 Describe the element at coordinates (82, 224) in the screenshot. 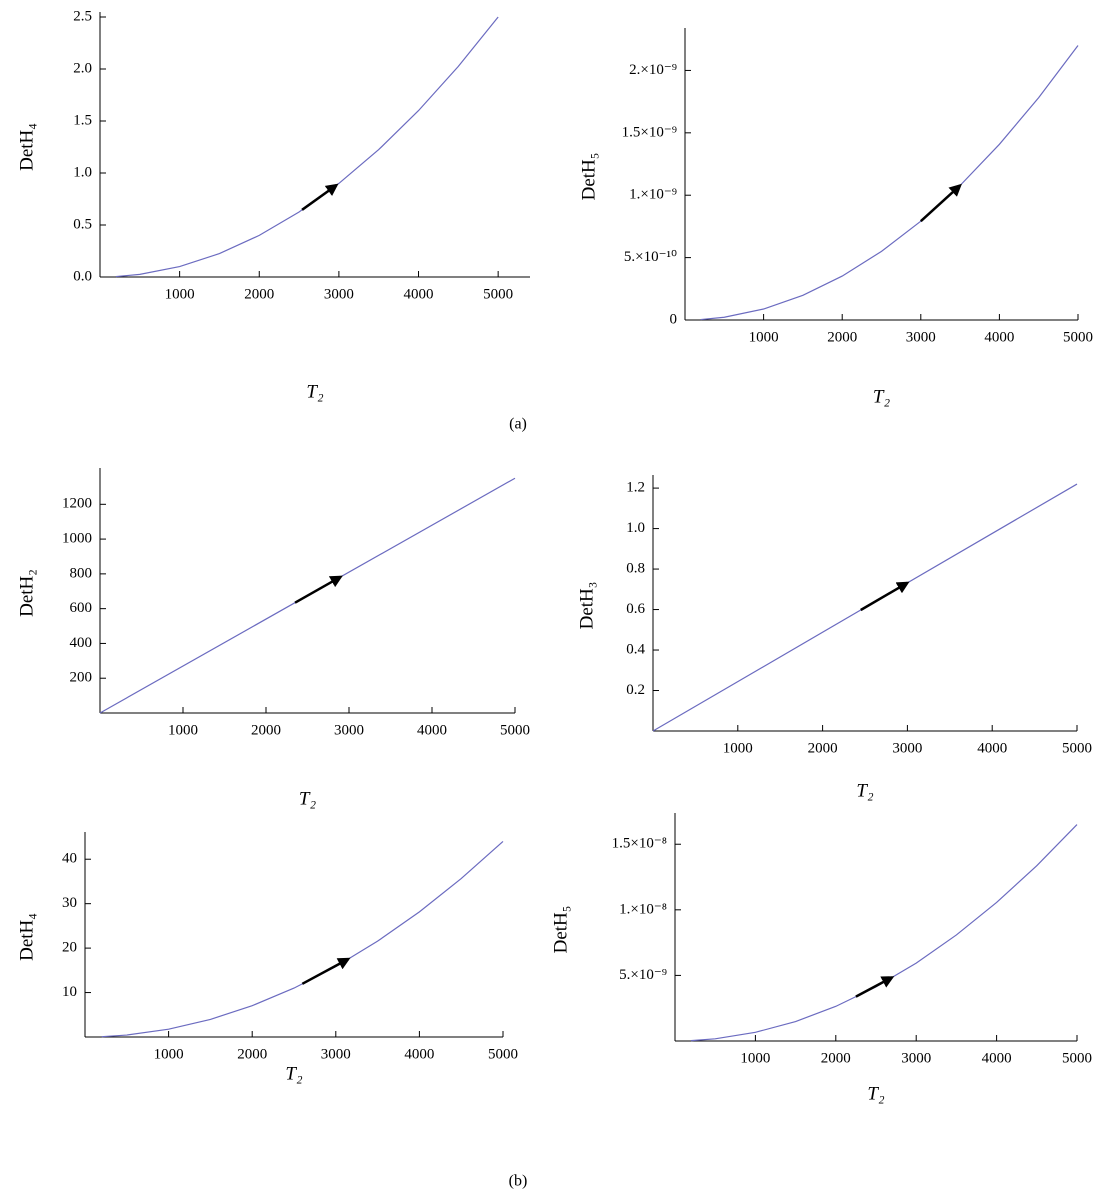

I see `y-tick-label: 0.5` at that location.